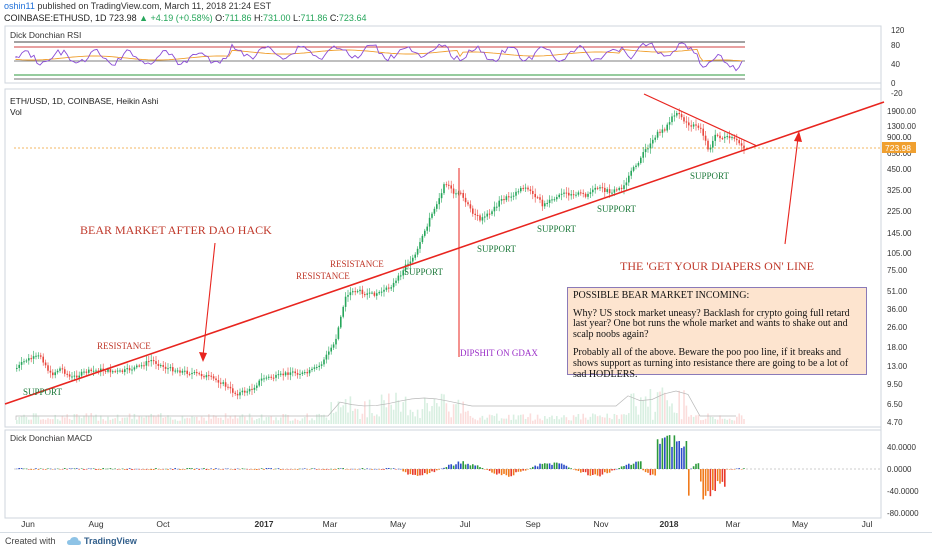 This screenshot has height=551, width=932. Describe the element at coordinates (163, 524) in the screenshot. I see `time-tick-label: Oct` at that location.